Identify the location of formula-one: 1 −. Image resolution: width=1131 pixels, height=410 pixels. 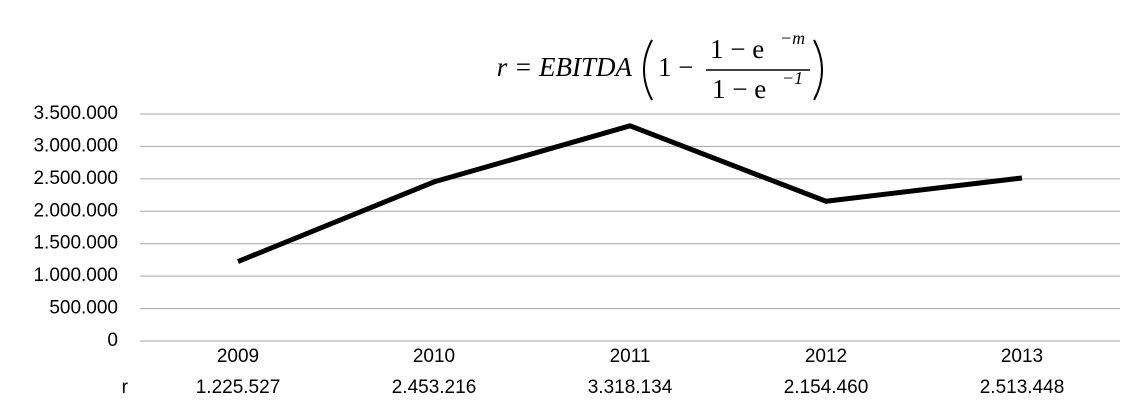
(675, 67).